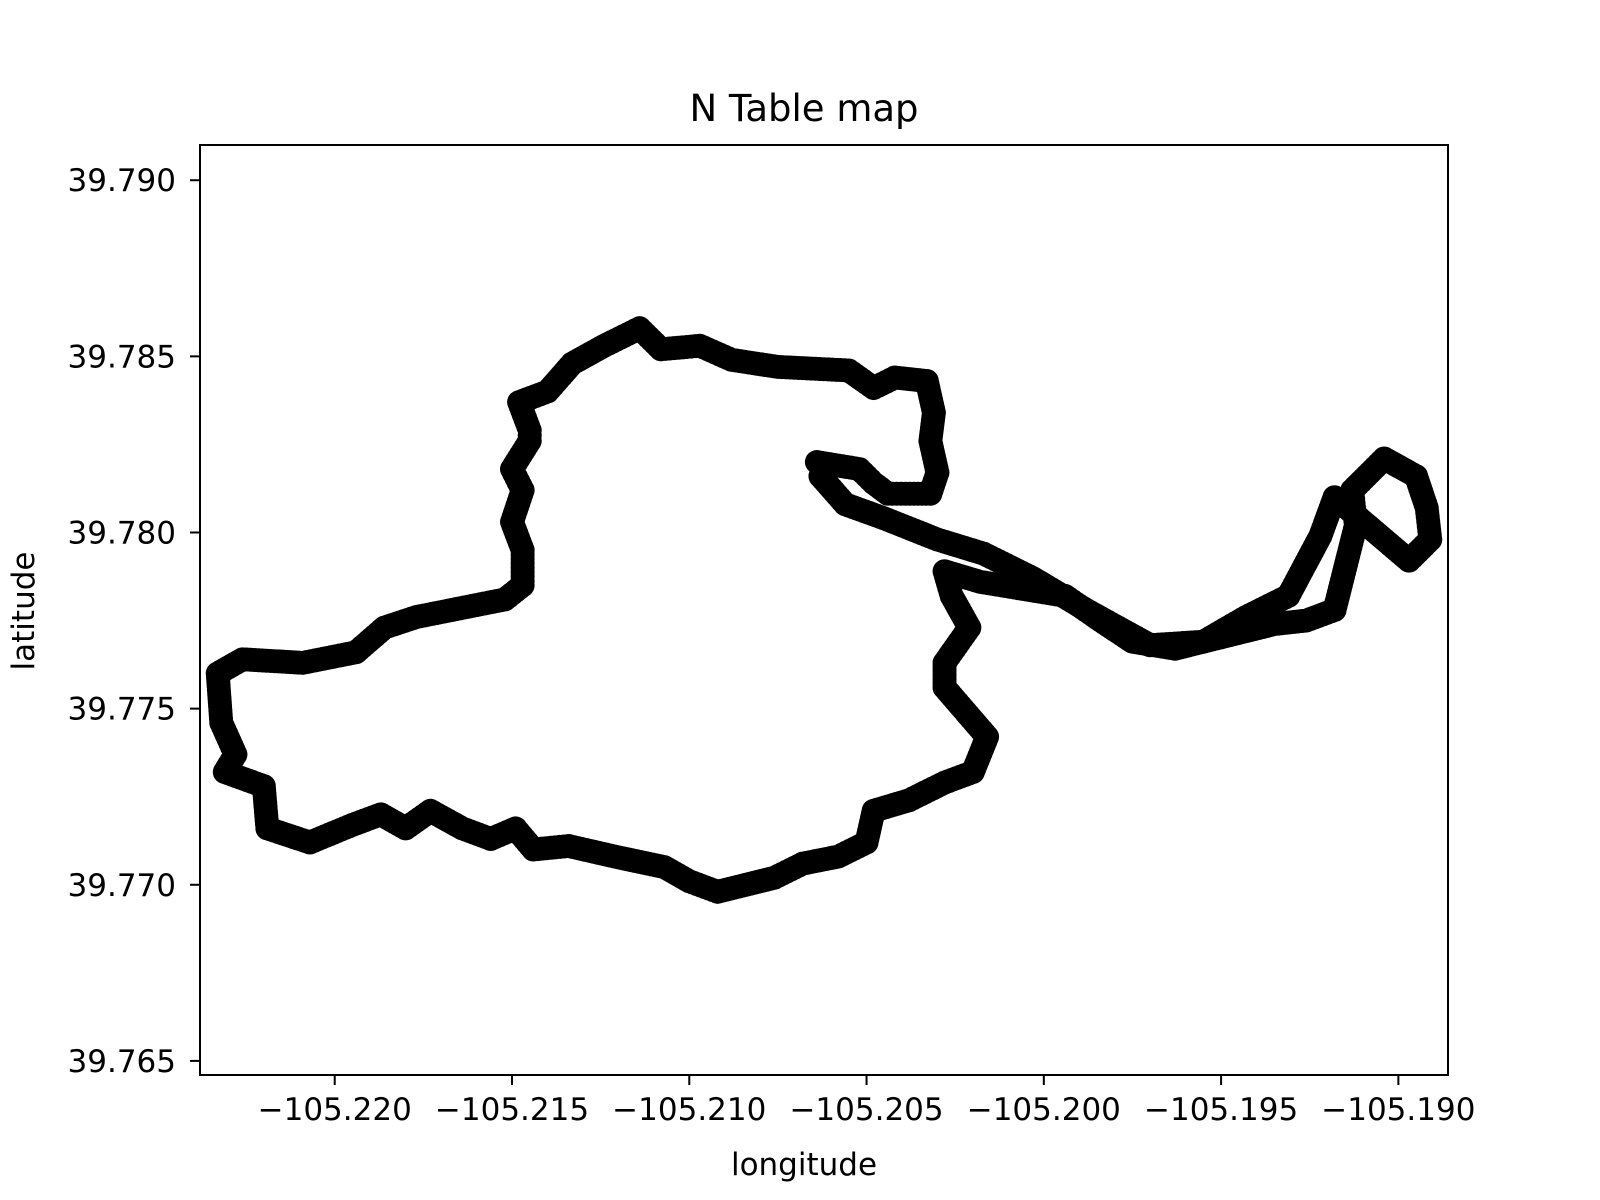 This screenshot has height=1200, width=1600. I want to click on y-axis-label: latitude, so click(24, 611).